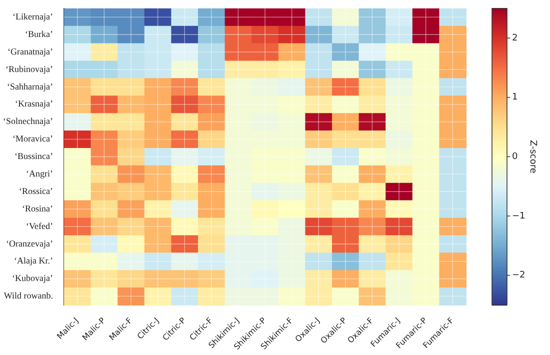 The image size is (550, 355). What do you see at coordinates (38, 33) in the screenshot?
I see `y-tick-label: ‘Burka’` at bounding box center [38, 33].